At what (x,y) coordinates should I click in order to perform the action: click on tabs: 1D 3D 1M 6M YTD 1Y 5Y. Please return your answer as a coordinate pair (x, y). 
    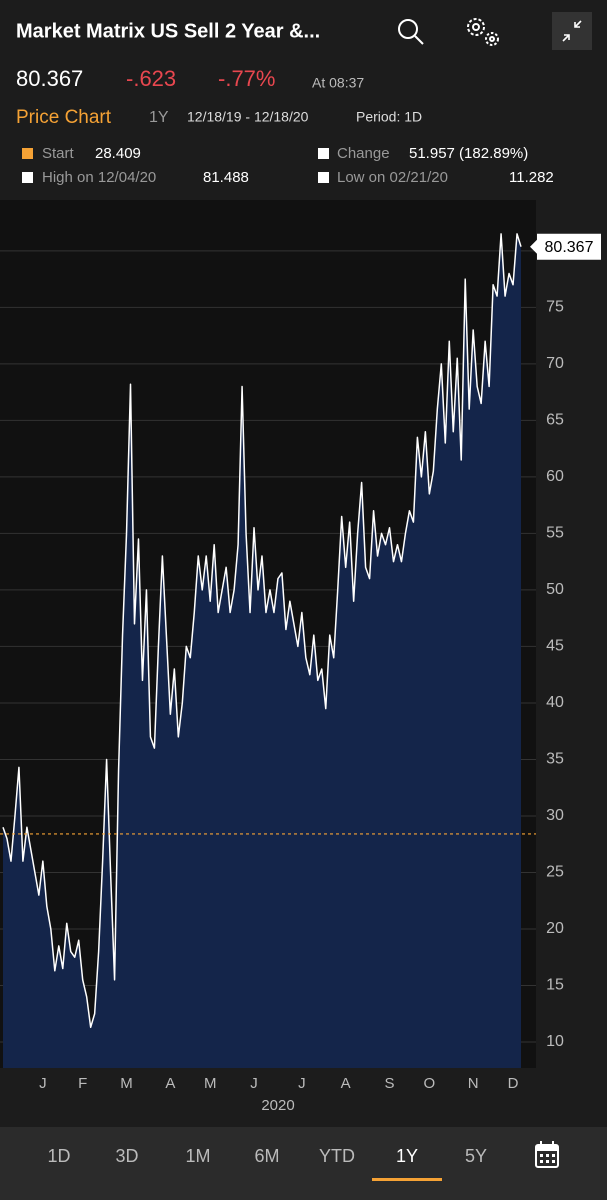
    Looking at the image, I should click on (267, 1163).